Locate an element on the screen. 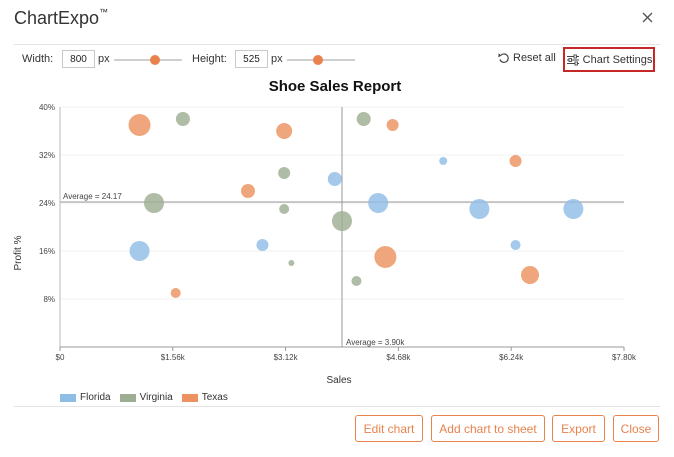  height-slider is located at coordinates (321, 60).